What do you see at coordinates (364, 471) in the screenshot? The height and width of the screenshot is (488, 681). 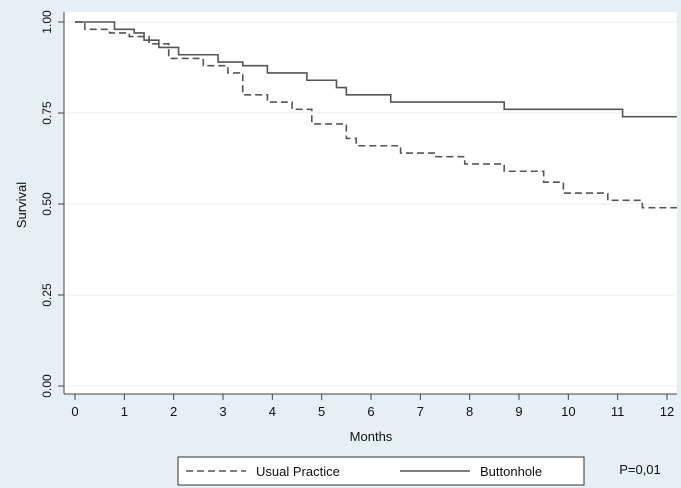 I see `legend-items: Usual Practice Buttonhole` at bounding box center [364, 471].